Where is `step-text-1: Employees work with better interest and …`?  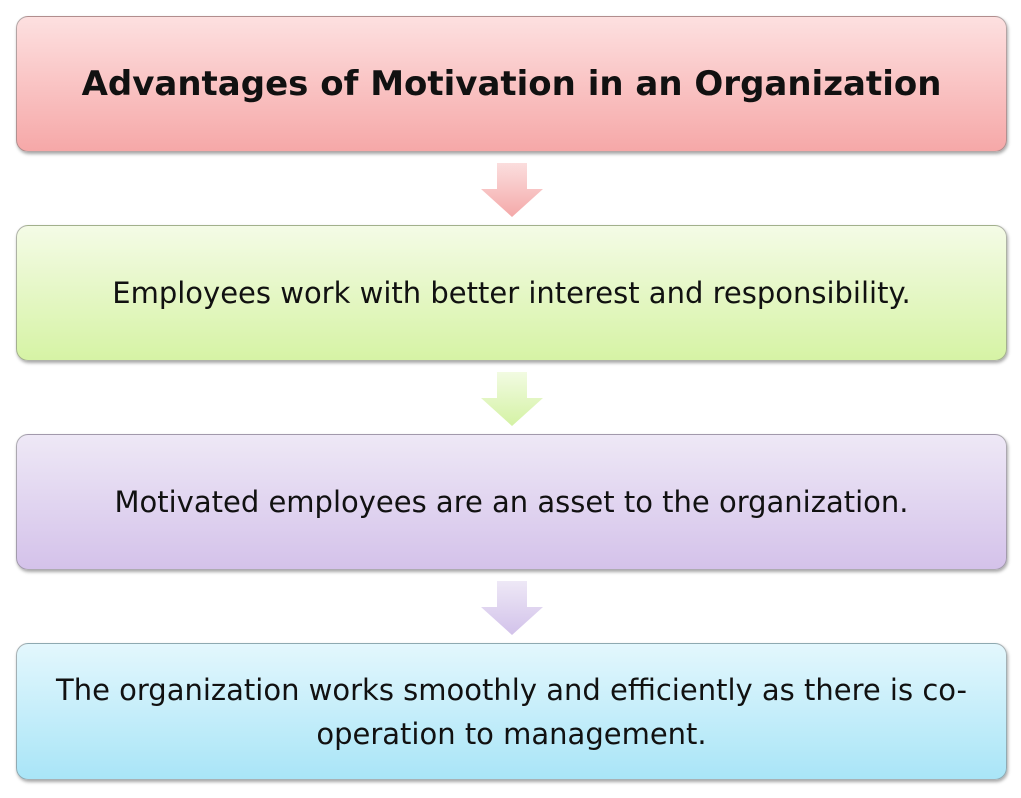
step-text-1: Employees work with better interest and … is located at coordinates (511, 293).